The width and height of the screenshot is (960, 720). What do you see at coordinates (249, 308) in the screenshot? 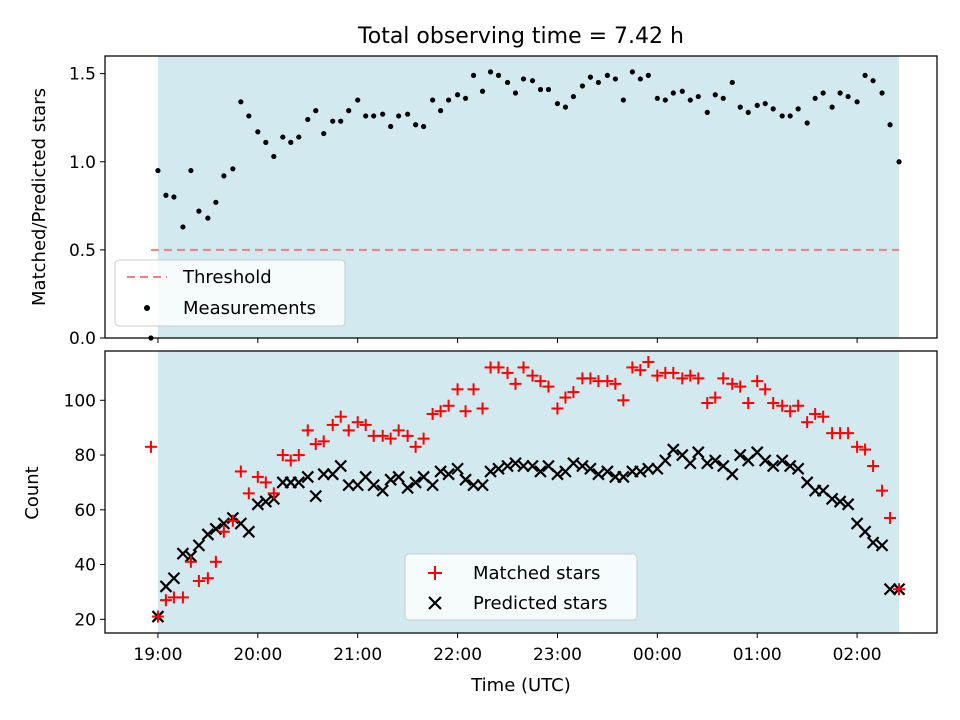
I see `legend-measurements-label: Measurements` at bounding box center [249, 308].